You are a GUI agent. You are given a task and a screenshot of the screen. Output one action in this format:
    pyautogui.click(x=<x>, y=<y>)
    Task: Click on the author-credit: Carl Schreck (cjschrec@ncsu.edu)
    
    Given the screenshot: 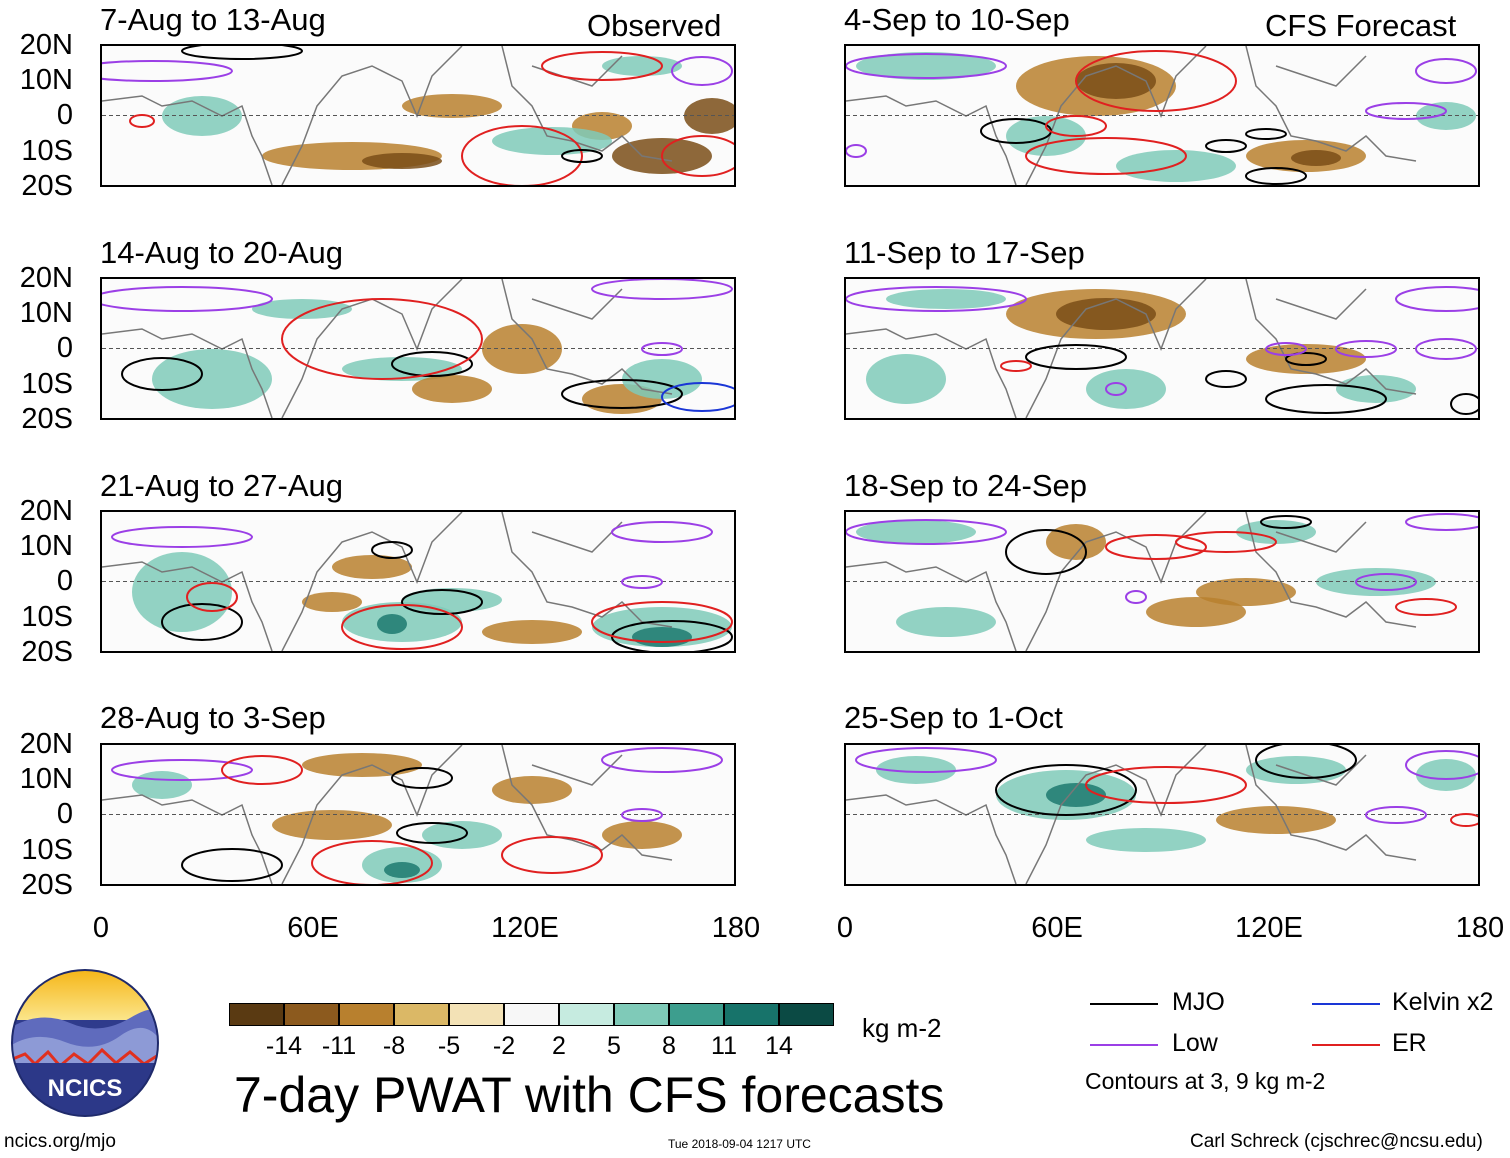 What is the action you would take?
    pyautogui.click(x=1336, y=1141)
    